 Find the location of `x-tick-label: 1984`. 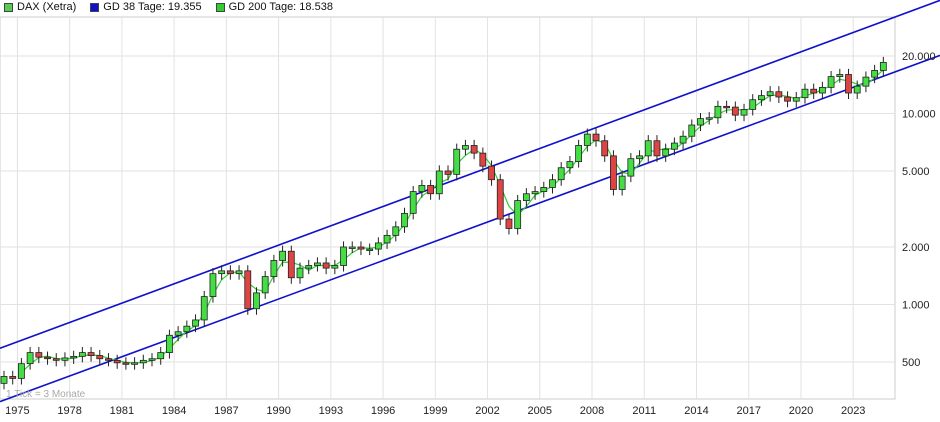

x-tick-label: 1984 is located at coordinates (174, 411).